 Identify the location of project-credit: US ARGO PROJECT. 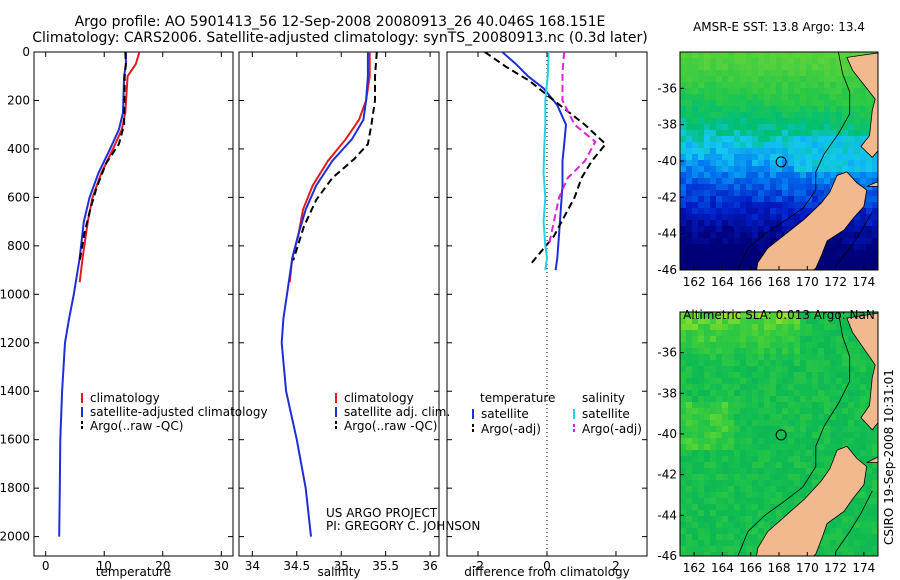
(382, 513).